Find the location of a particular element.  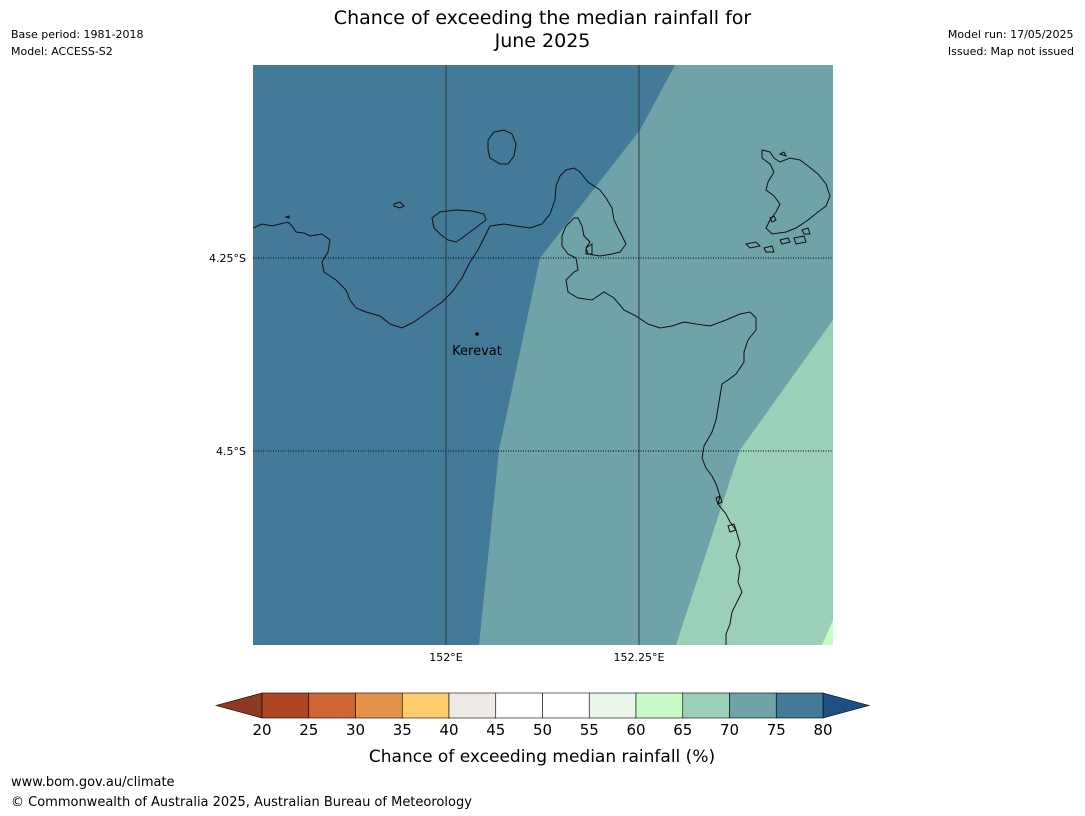

colorbar-label: Chance of exceeding median rainfall (%) is located at coordinates (542, 757).